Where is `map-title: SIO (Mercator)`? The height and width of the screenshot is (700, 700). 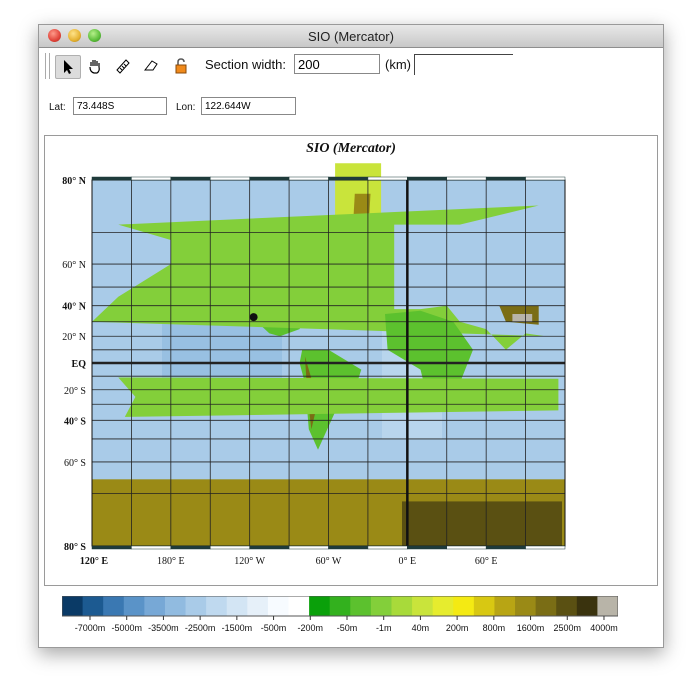 map-title: SIO (Mercator) is located at coordinates (351, 148).